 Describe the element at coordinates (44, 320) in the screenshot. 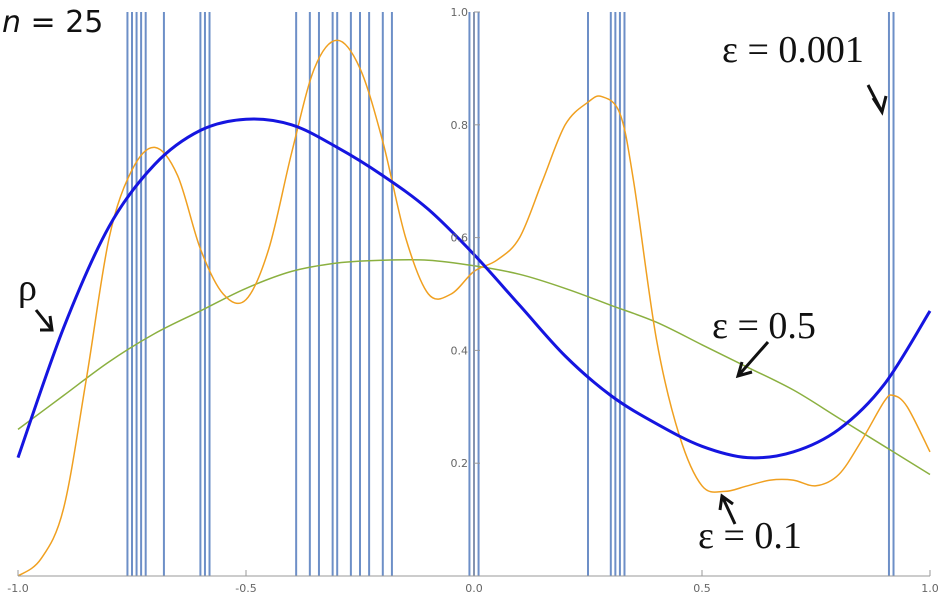

I see `annotation-rho-arrow` at that location.